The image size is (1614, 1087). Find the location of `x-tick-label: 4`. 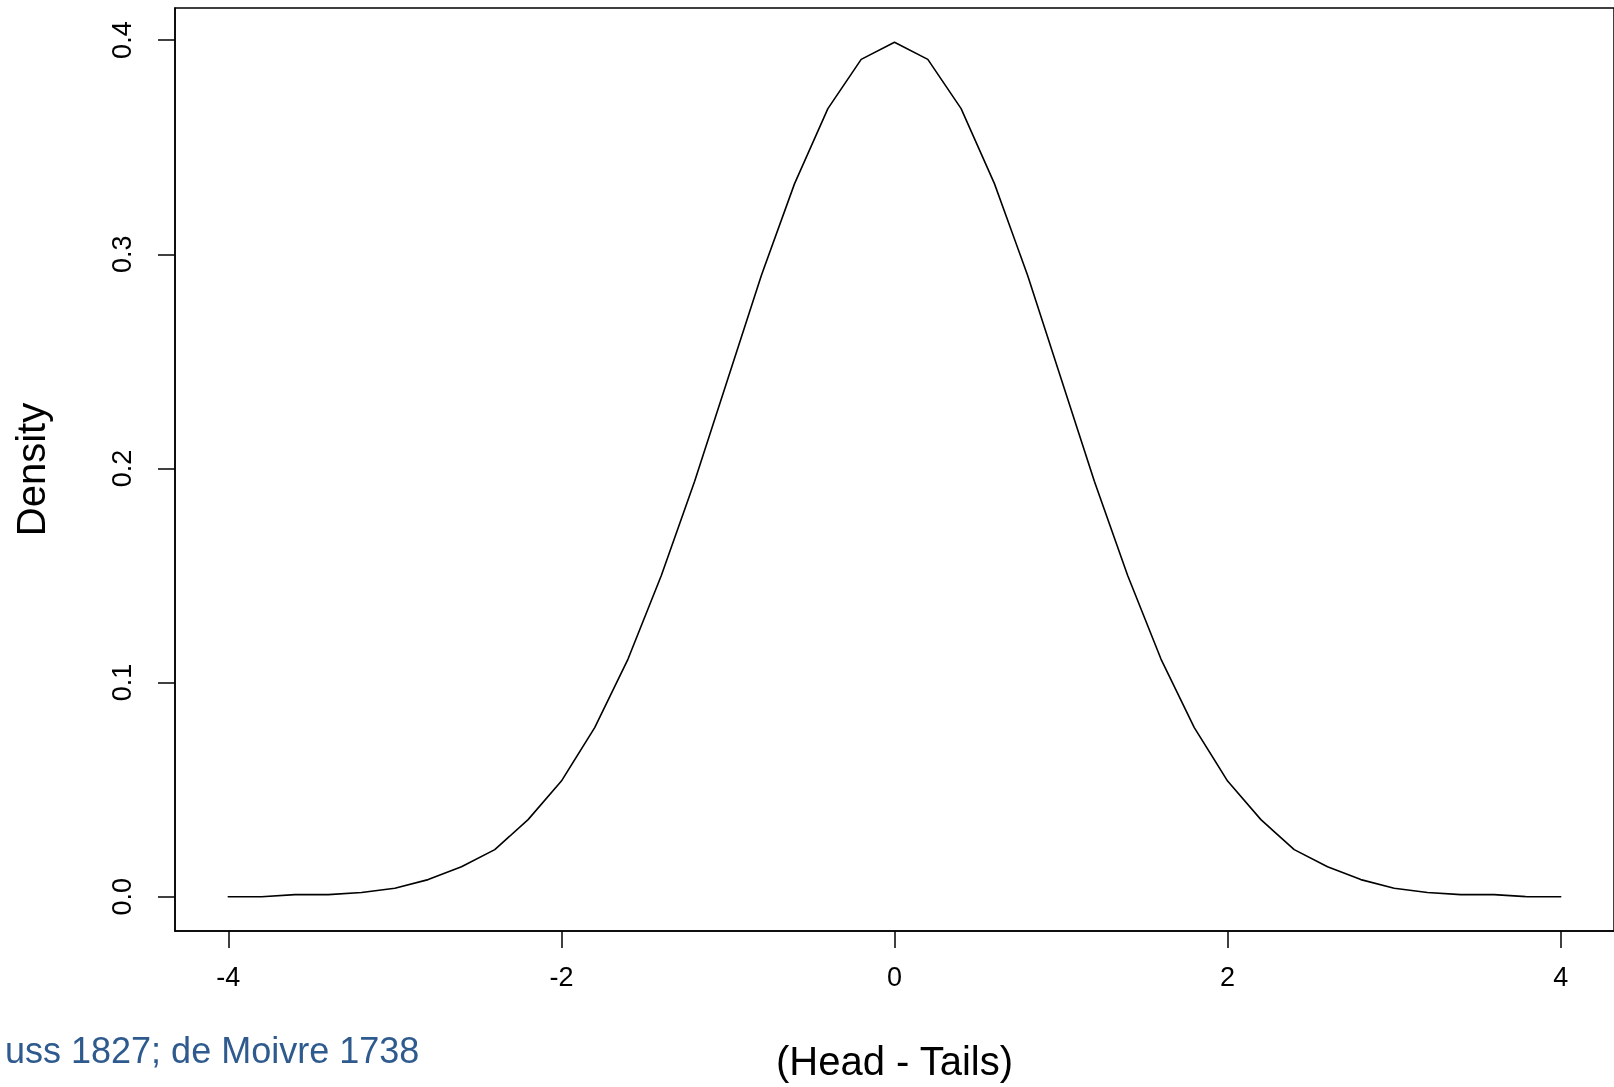

x-tick-label: 4 is located at coordinates (1561, 976).